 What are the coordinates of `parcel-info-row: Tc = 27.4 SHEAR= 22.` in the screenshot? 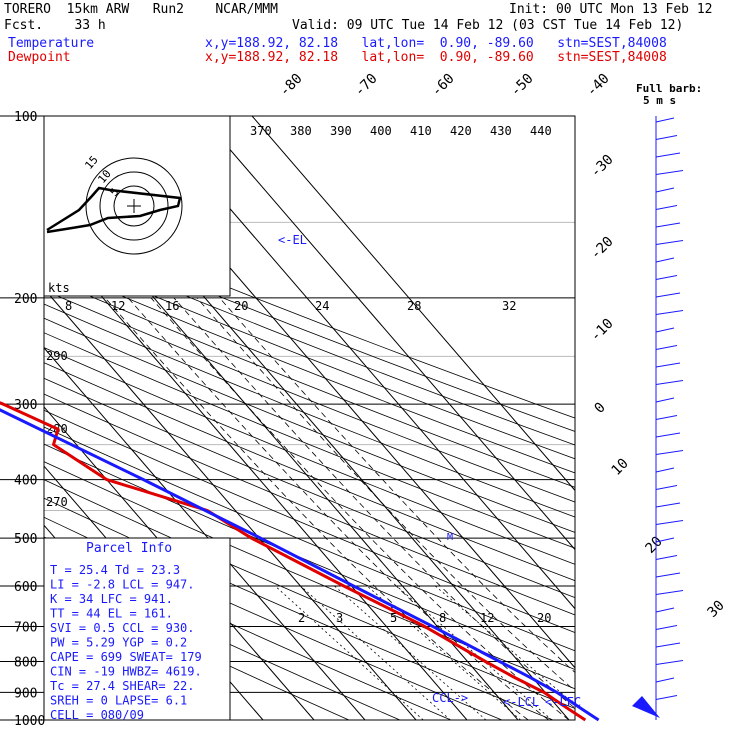 It's located at (122, 686).